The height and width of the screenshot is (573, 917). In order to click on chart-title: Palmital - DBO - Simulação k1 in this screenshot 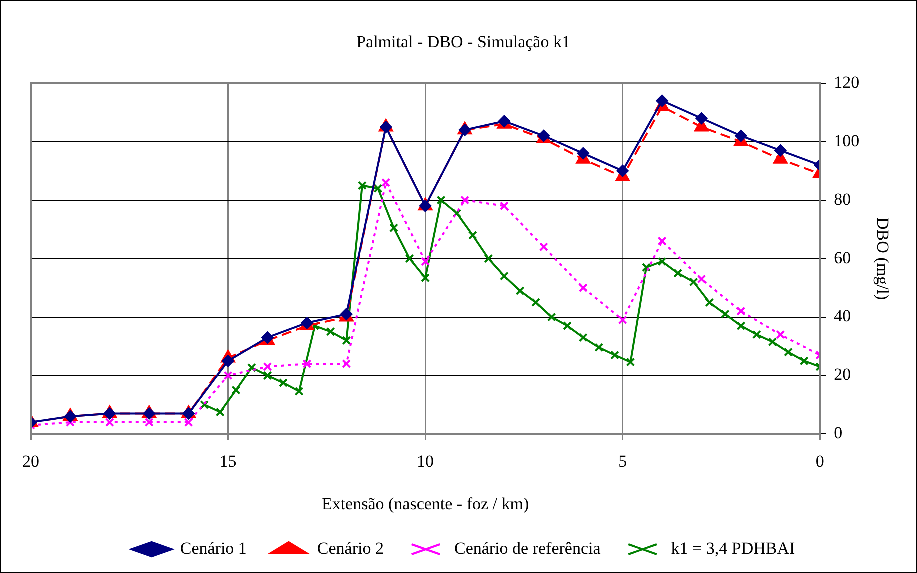, I will do `click(463, 42)`.